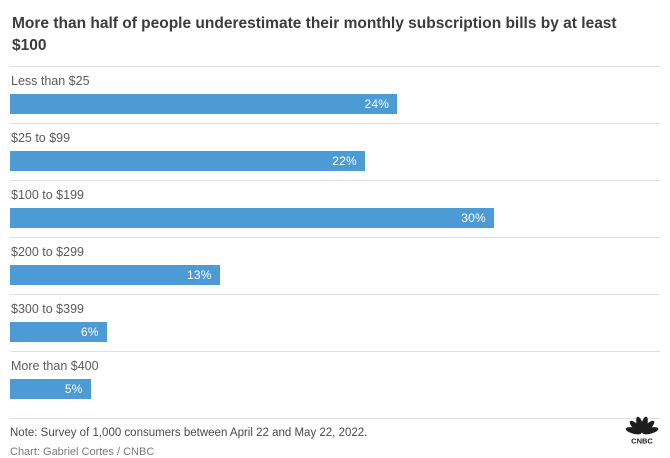  Describe the element at coordinates (47, 195) in the screenshot. I see `category-label: $100 to $199` at that location.